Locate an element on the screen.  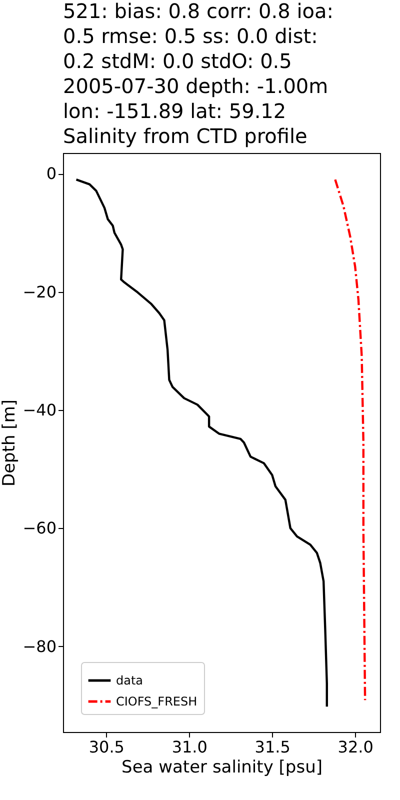
y-axis-title: Depth [m] is located at coordinates (10, 443).